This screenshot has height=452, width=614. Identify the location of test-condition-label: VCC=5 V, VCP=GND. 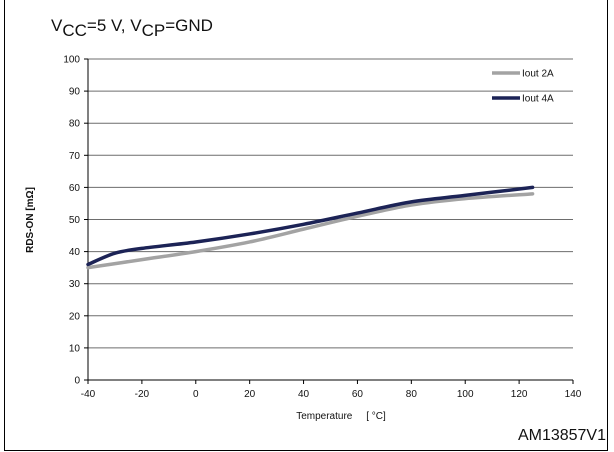
(132, 28).